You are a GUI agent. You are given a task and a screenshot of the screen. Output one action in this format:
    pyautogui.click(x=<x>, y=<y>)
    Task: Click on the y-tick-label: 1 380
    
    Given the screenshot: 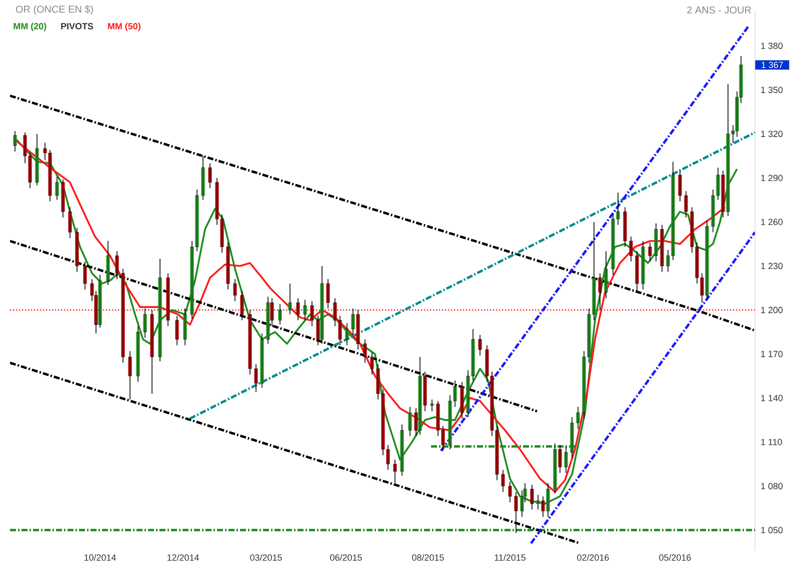 What is the action you would take?
    pyautogui.click(x=772, y=46)
    